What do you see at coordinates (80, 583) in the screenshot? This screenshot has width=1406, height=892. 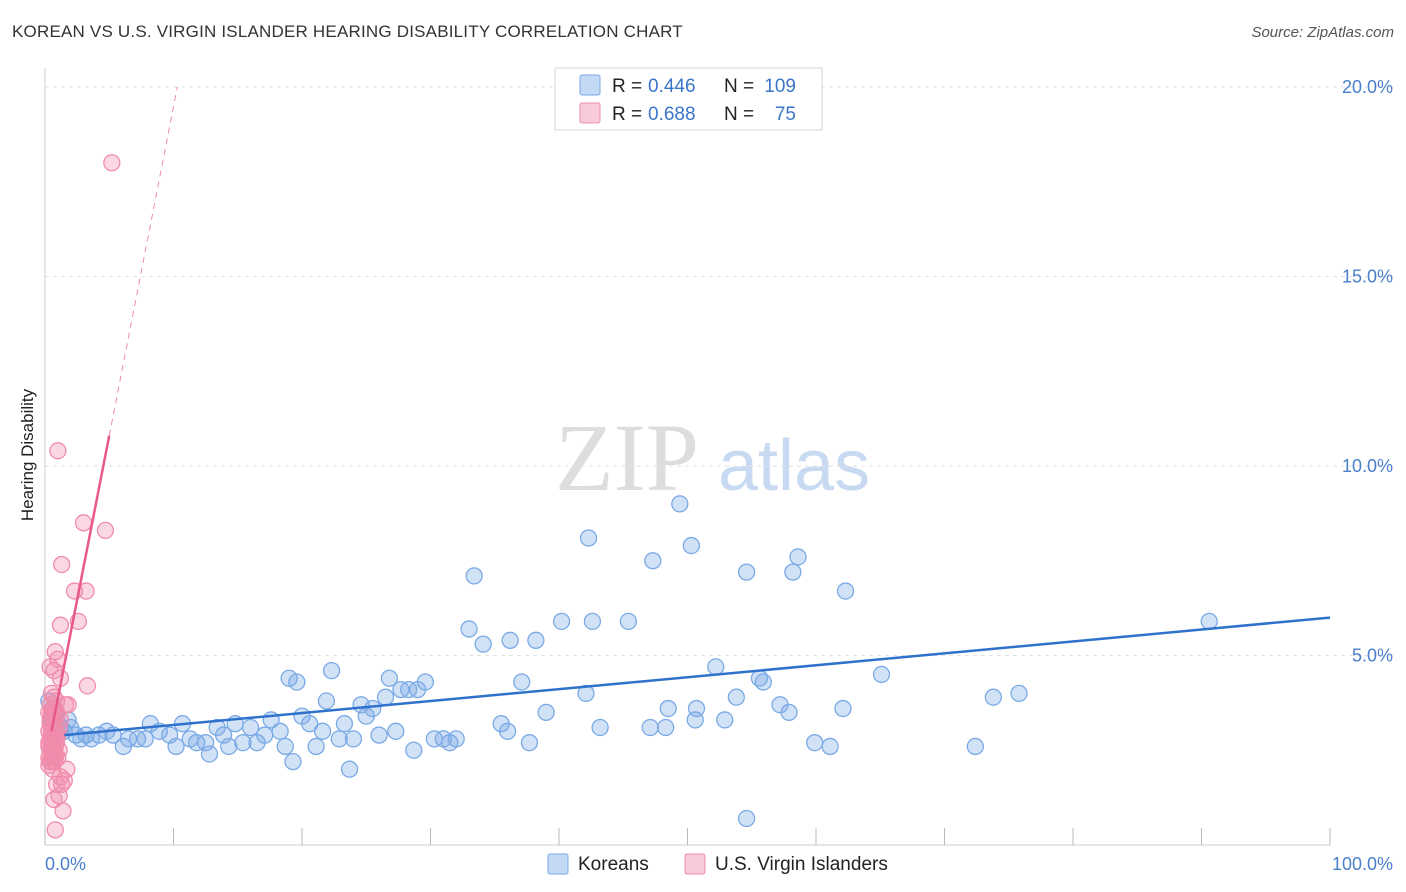 I see `virgin-islander-trend-line` at bounding box center [80, 583].